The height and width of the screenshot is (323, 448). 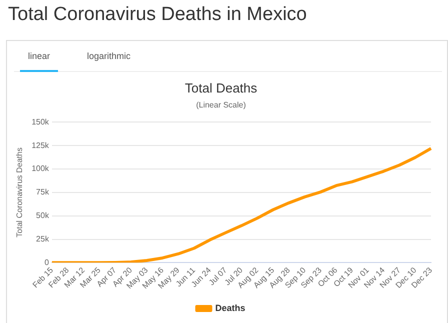 What do you see at coordinates (41, 121) in the screenshot?
I see `y-tick-label: 150k` at bounding box center [41, 121].